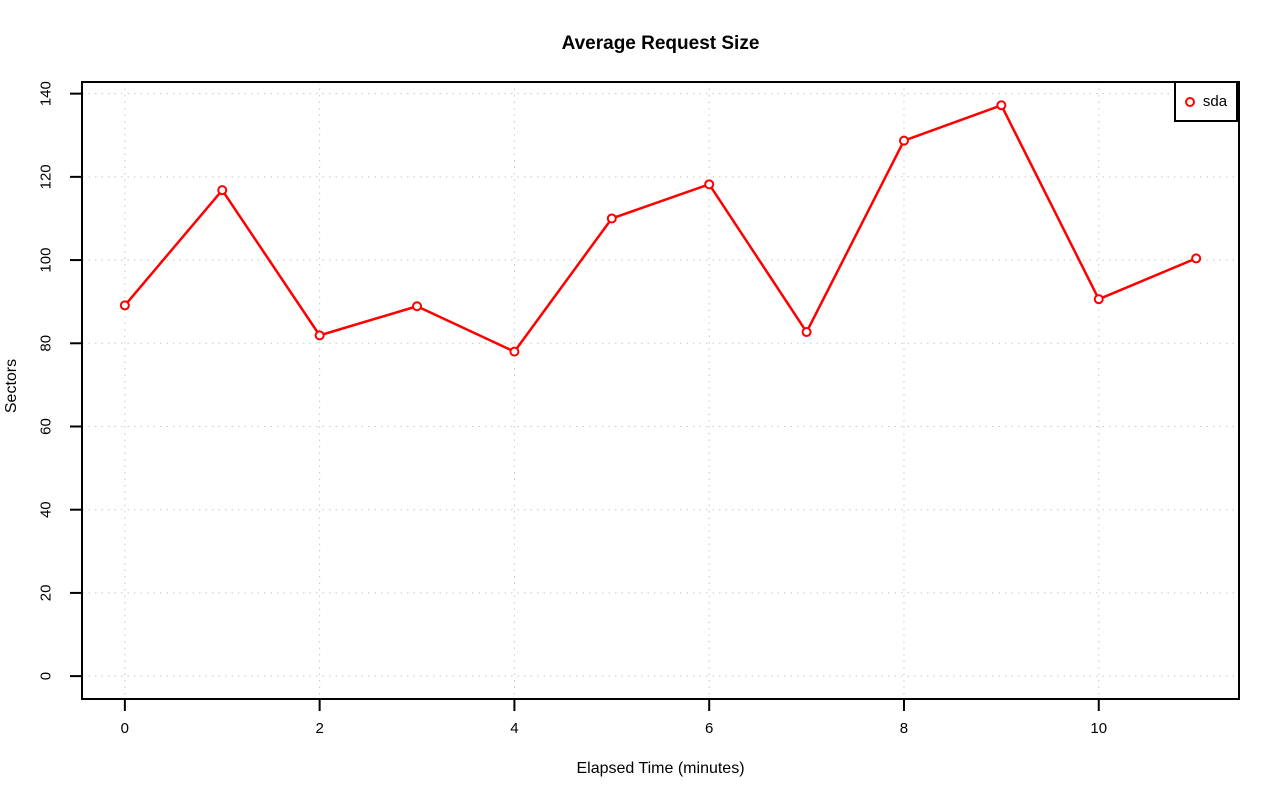 This screenshot has width=1280, height=801. What do you see at coordinates (1215, 101) in the screenshot?
I see `legend-label: sda` at bounding box center [1215, 101].